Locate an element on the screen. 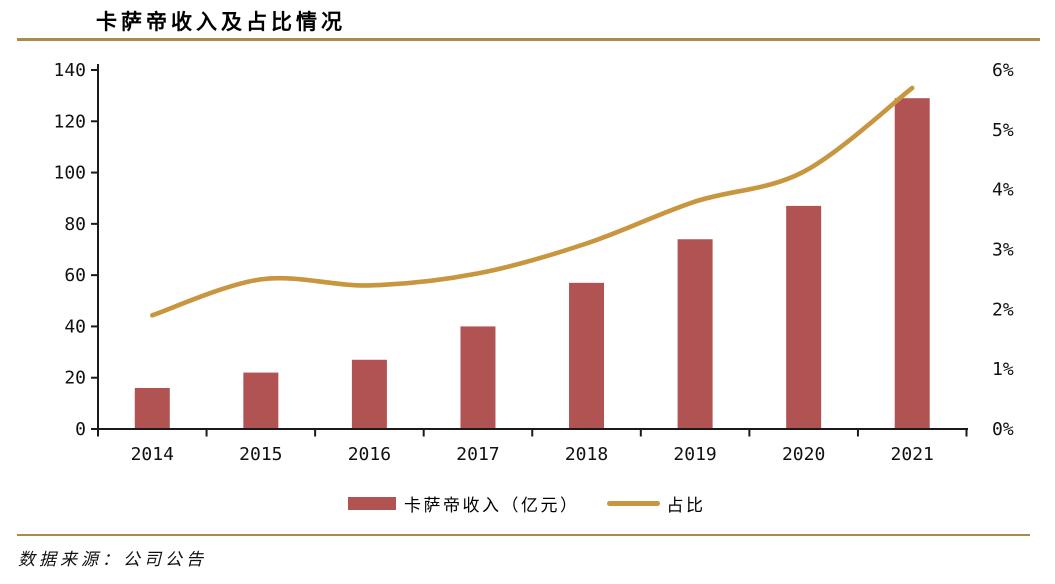 The height and width of the screenshot is (584, 1055). bar-2016 is located at coordinates (369, 394).